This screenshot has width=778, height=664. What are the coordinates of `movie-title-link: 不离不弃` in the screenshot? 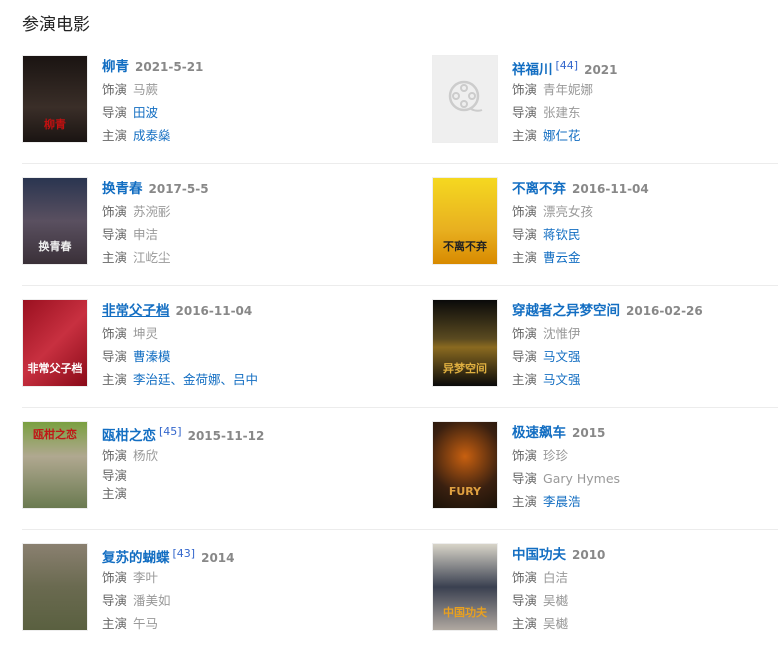 It's located at (539, 189).